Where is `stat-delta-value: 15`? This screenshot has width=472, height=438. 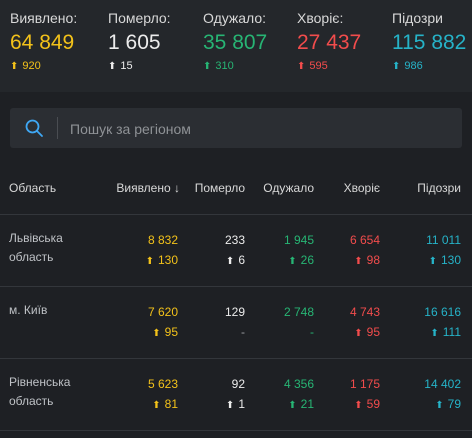
stat-delta-value: 15 is located at coordinates (126, 66).